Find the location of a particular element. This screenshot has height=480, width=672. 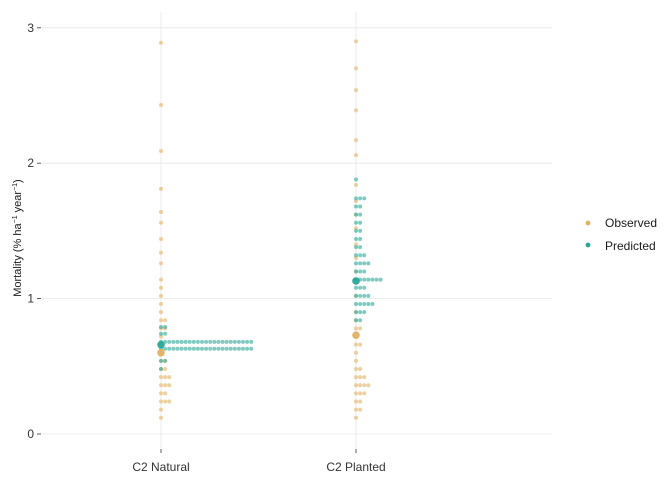

x-tick-label: C2 Natural is located at coordinates (160, 467).